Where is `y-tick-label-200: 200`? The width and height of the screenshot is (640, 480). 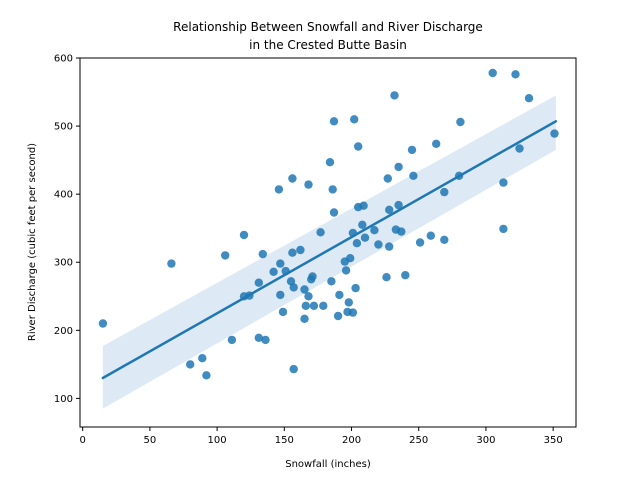
y-tick-label-200: 200 is located at coordinates (63, 331).